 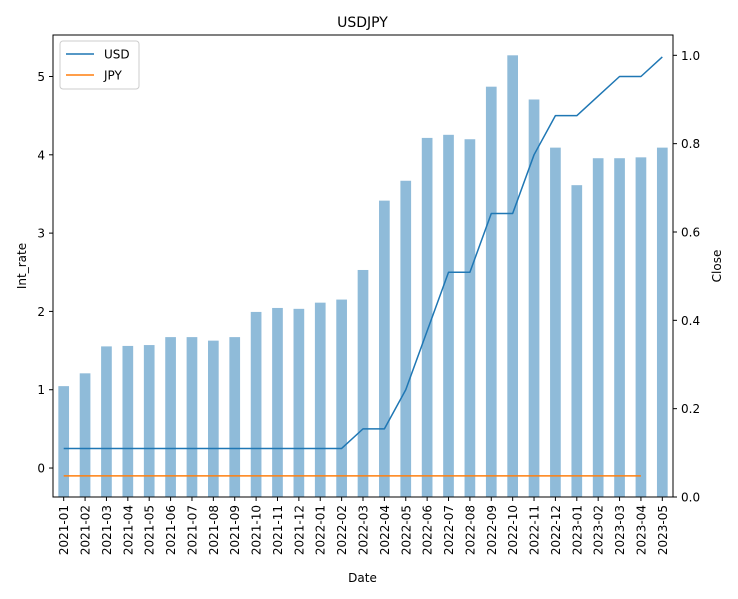 I want to click on x-tick-label-2021-10: 2021-10, so click(x=257, y=530).